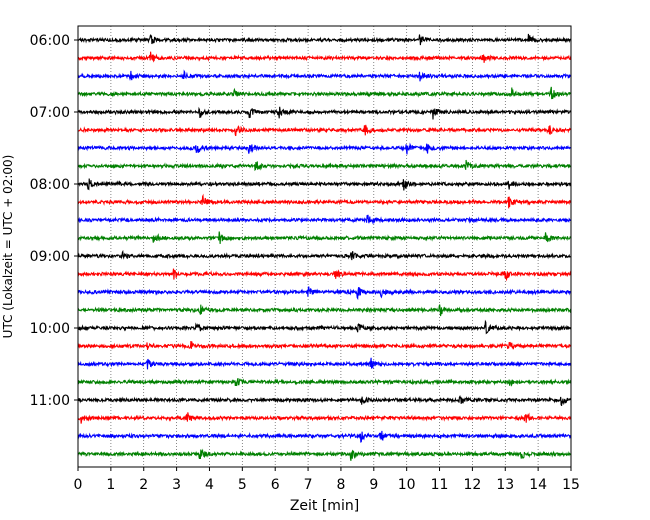 The width and height of the screenshot is (650, 520). I want to click on y-tick-label-2: 08:00, so click(50, 185).